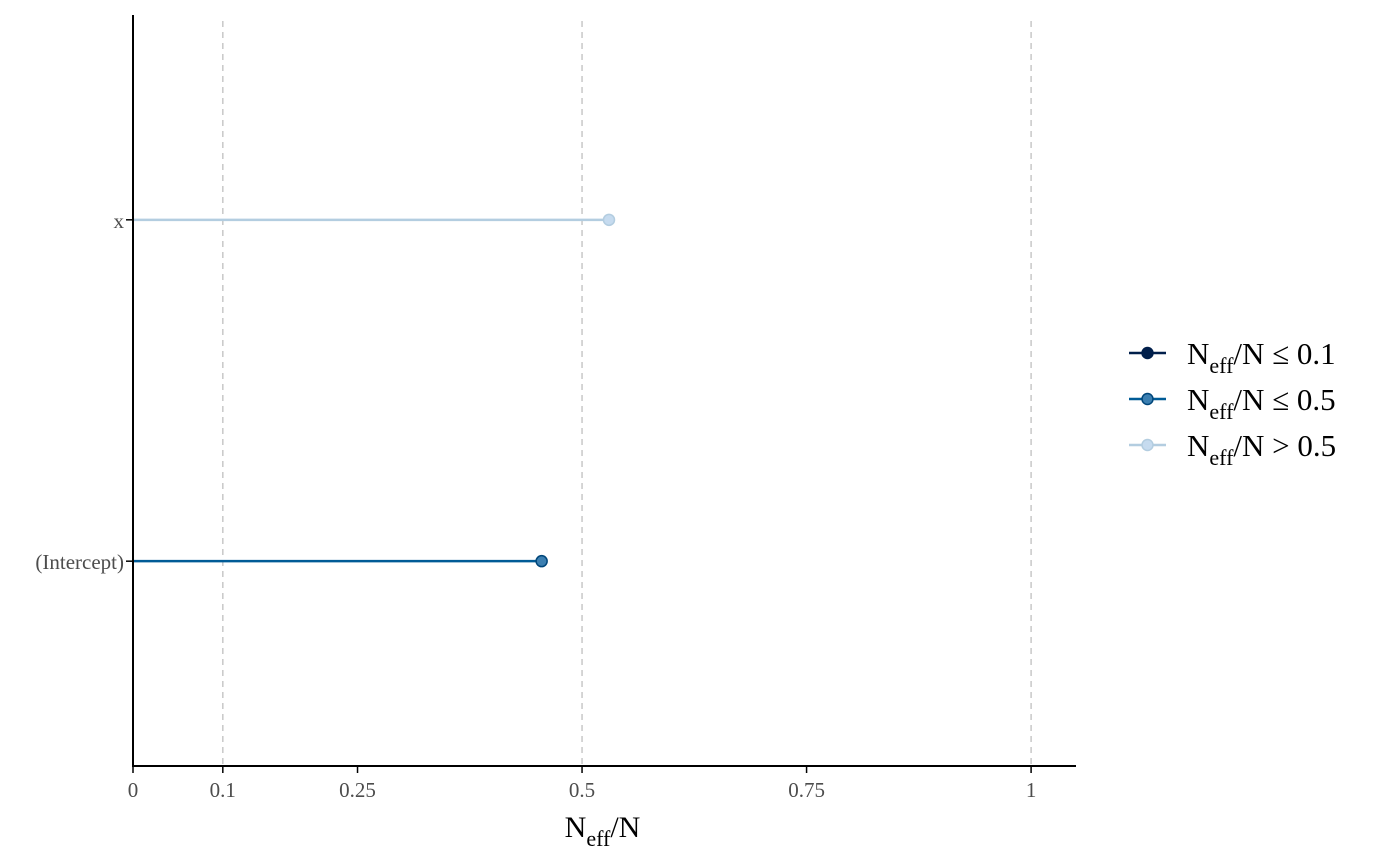 Image resolution: width=1400 pixels, height=865 pixels. I want to click on x-axis-title: Neff/N, so click(603, 831).